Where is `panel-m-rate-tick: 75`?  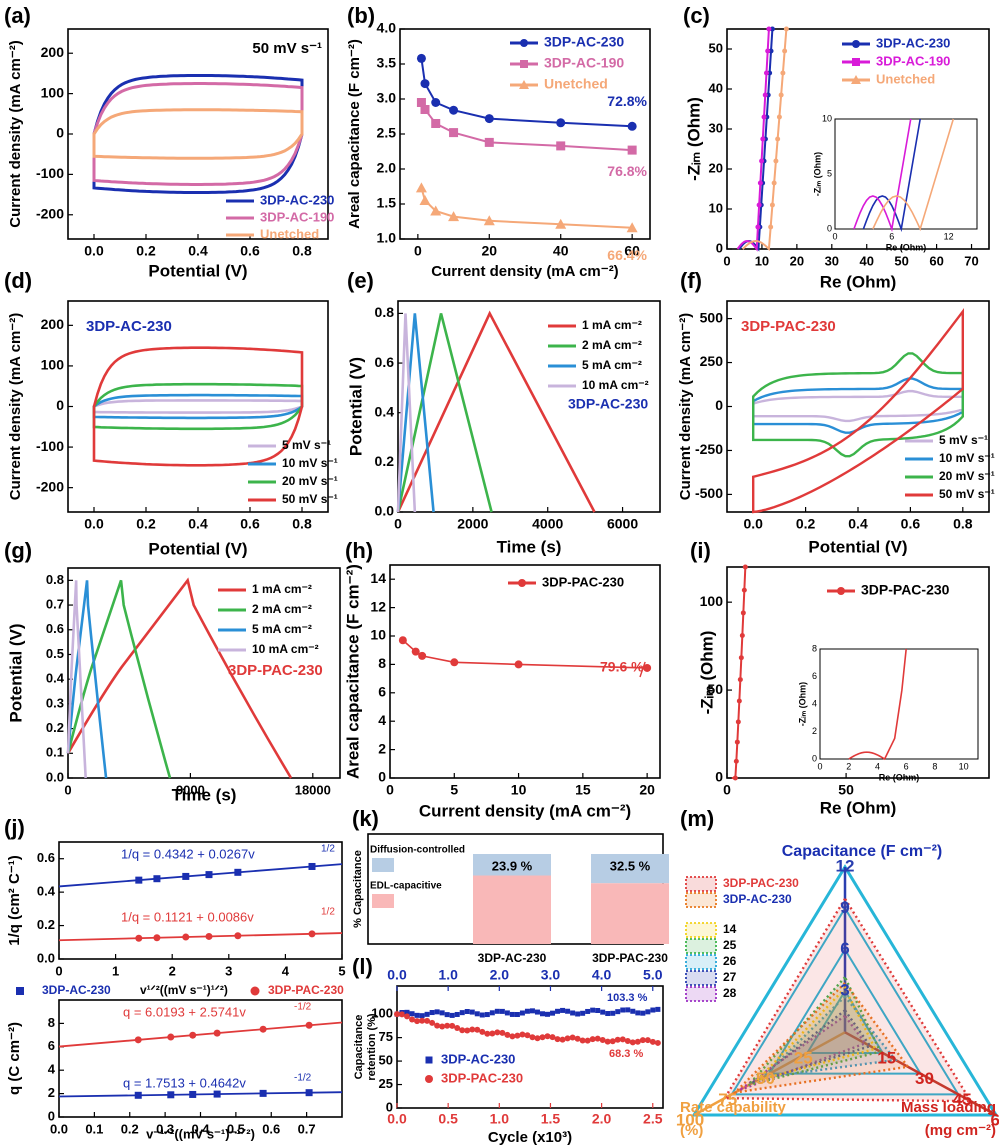
panel-m-rate-tick: 75 is located at coordinates (727, 1099).